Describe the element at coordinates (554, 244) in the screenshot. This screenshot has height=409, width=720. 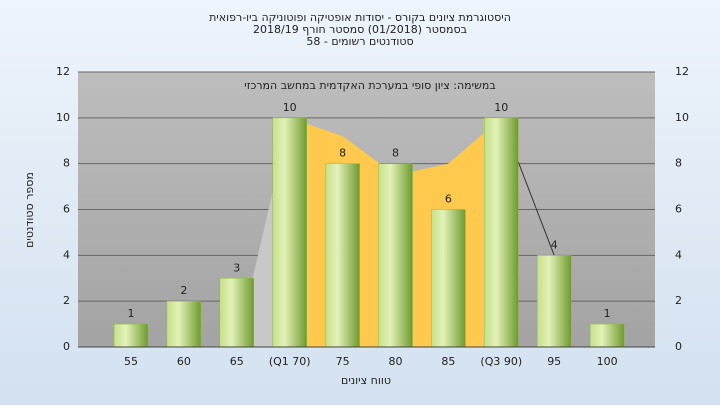
I see `data-label: 4` at that location.